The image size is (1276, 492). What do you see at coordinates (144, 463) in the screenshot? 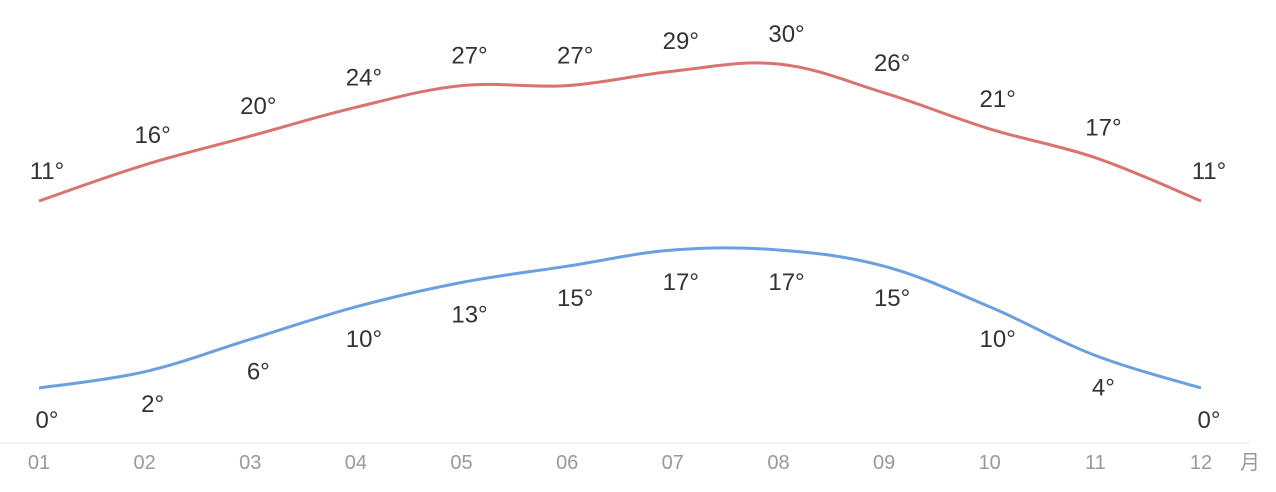
I see `x-tick-label-02: 02` at bounding box center [144, 463].